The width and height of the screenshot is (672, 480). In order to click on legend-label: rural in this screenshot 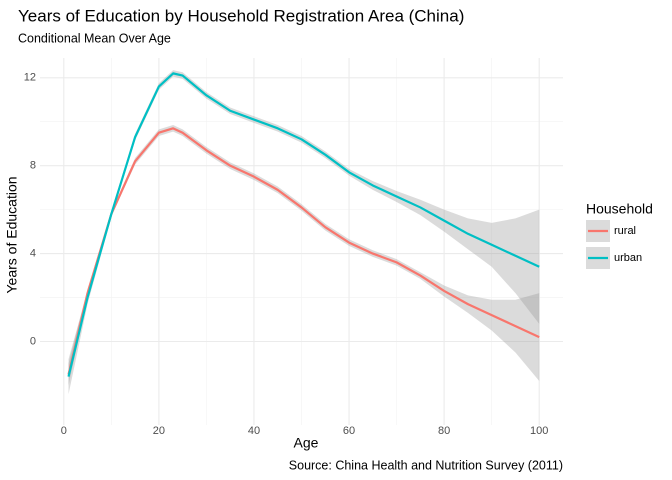, I will do `click(625, 231)`.